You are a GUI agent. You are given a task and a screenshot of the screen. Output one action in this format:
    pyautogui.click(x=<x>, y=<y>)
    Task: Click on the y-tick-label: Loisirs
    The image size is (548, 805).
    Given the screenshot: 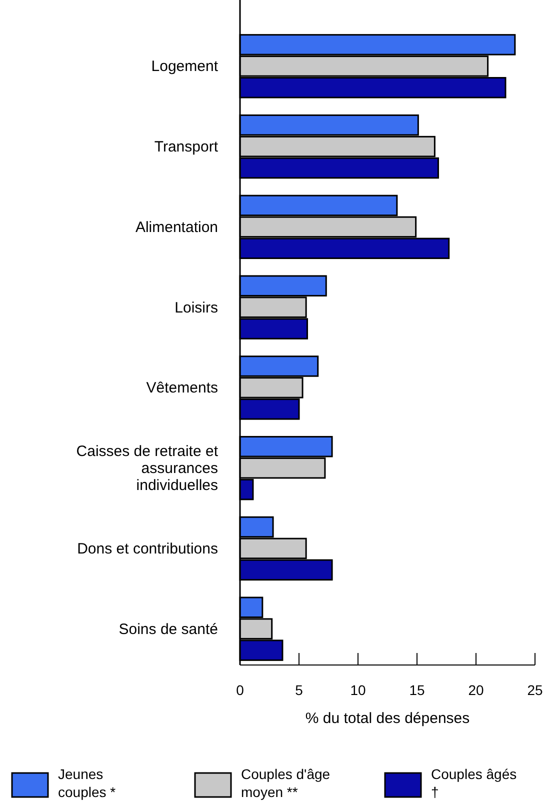 What is the action you would take?
    pyautogui.click(x=196, y=307)
    